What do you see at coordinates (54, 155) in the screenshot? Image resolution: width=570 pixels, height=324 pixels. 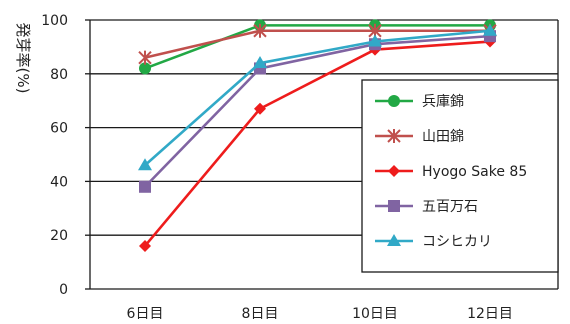 I see `y-tick-labels: 0 20 40 60 80 100` at bounding box center [54, 155].